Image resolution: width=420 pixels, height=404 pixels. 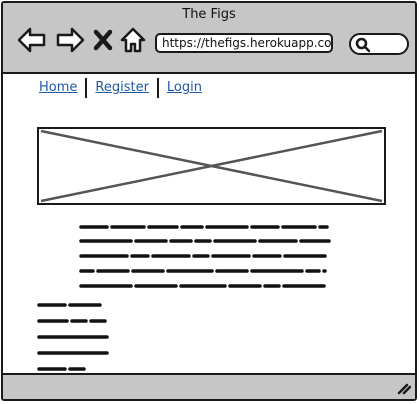 What do you see at coordinates (403, 388) in the screenshot?
I see `resize-grip-icon` at bounding box center [403, 388].